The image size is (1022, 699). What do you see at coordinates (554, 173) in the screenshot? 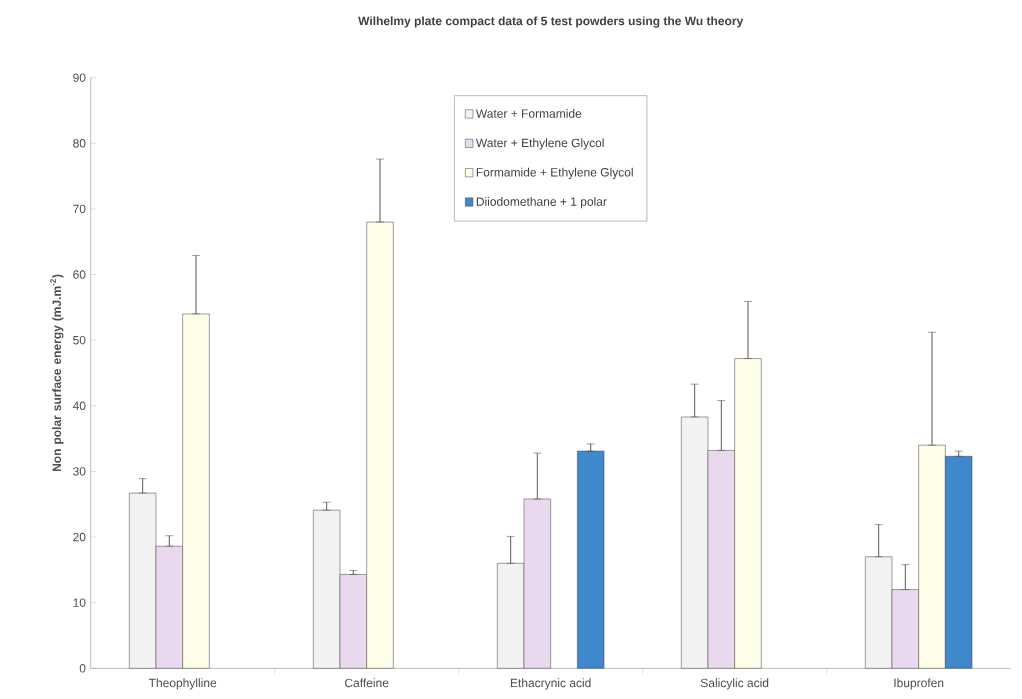
I see `legend-label: Formamide + Ethylene Glycol` at bounding box center [554, 173].